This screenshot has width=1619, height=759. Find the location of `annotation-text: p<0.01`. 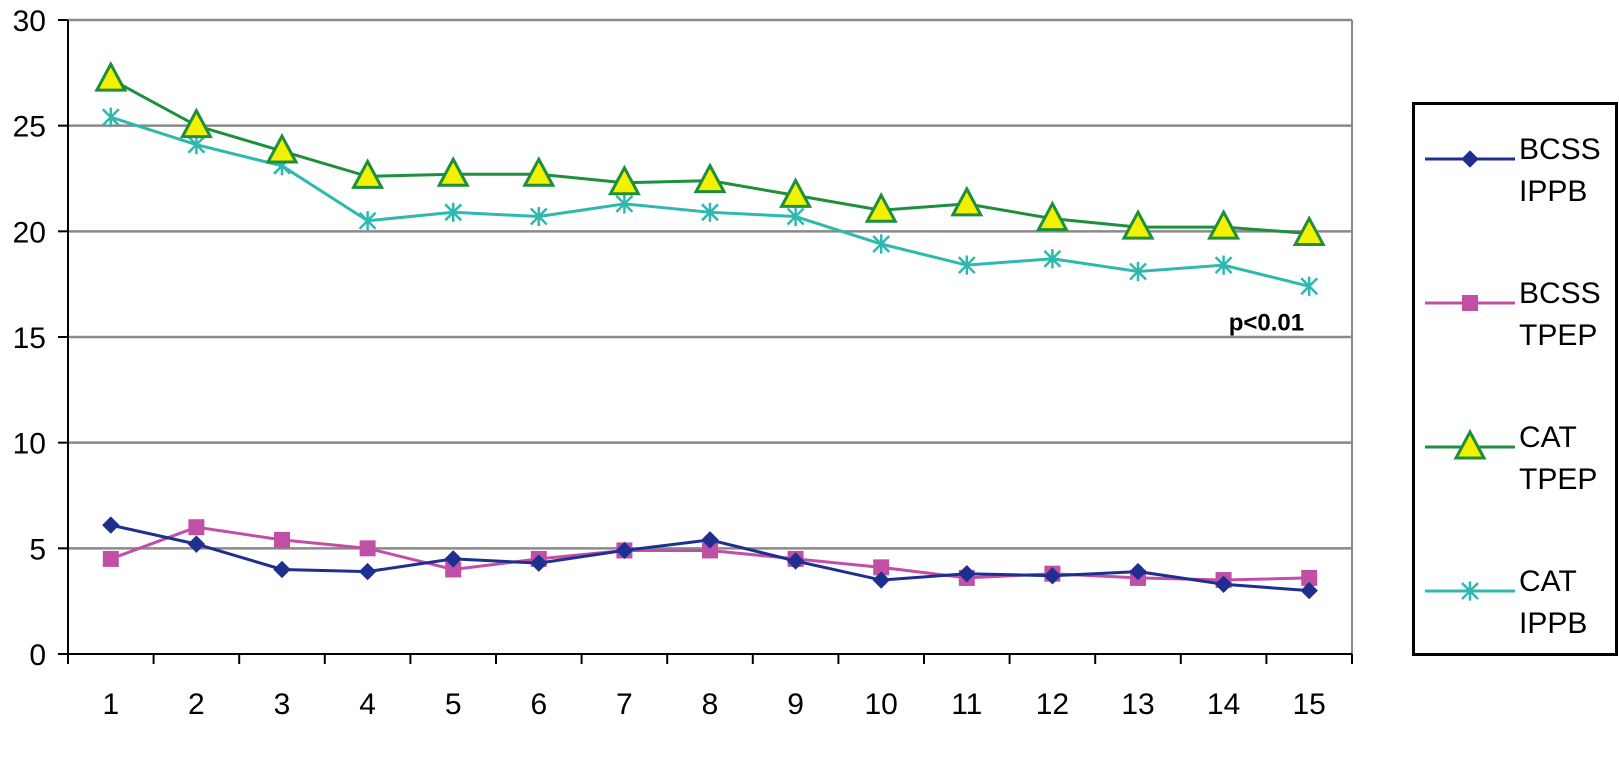

annotation-text: p<0.01 is located at coordinates (1266, 323).